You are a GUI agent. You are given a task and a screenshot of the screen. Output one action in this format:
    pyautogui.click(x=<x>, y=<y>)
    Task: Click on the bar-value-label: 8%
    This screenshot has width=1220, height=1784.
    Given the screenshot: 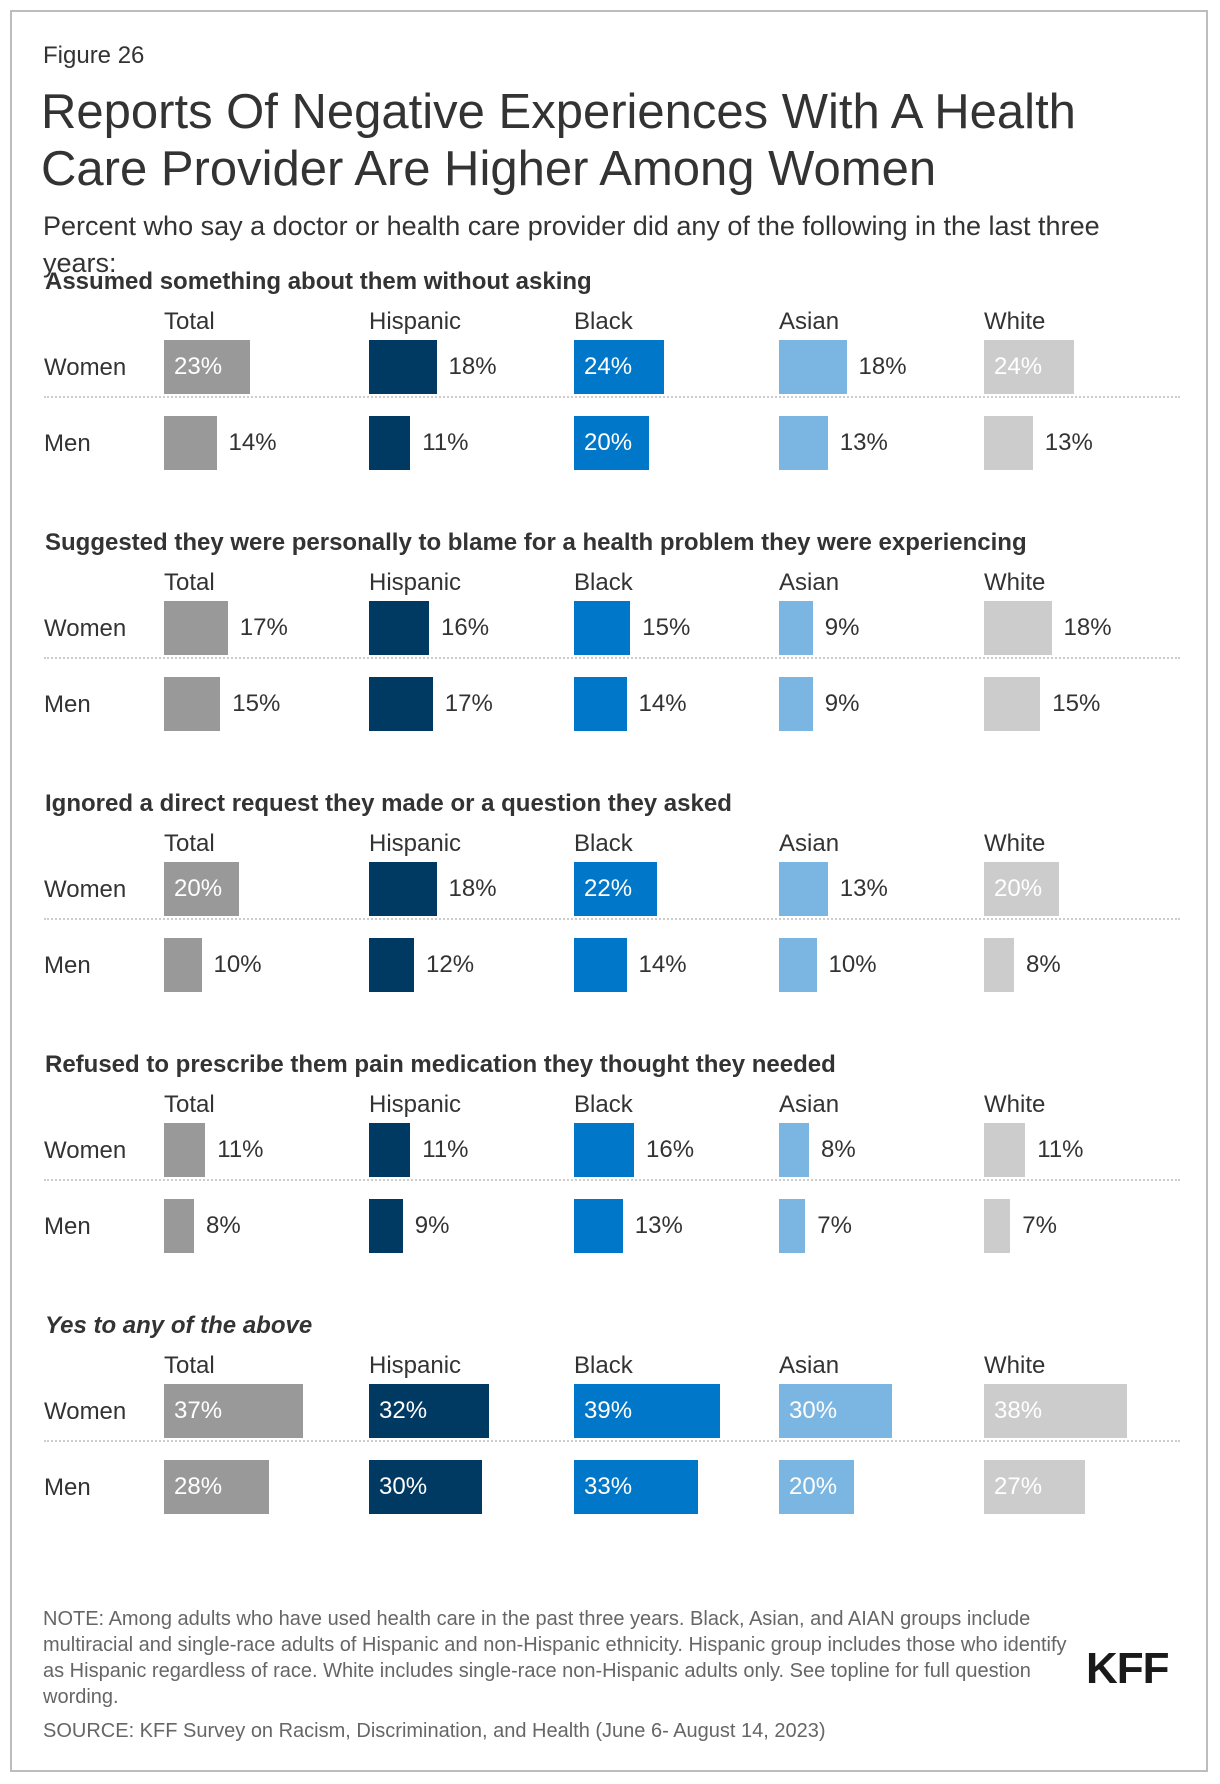 What is the action you would take?
    pyautogui.click(x=223, y=1225)
    